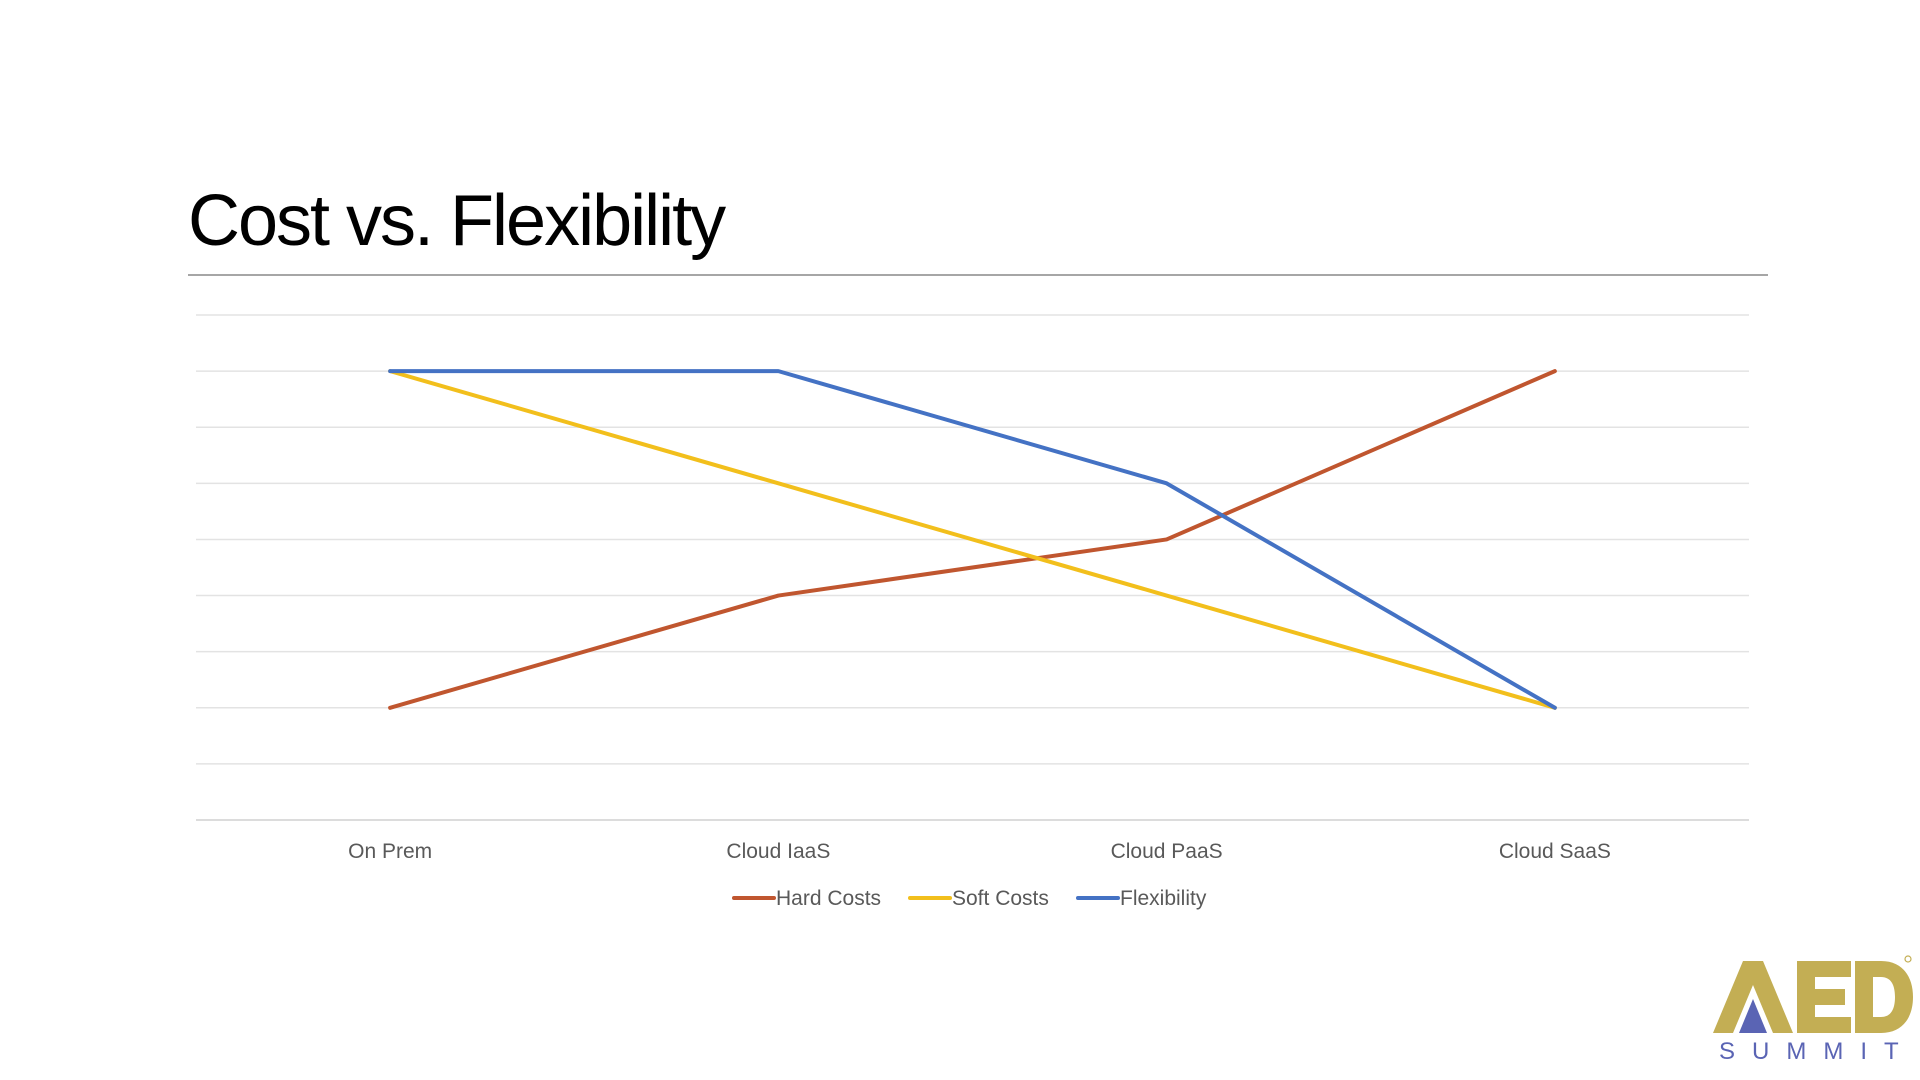 The image size is (1920, 1080). Describe the element at coordinates (978, 275) in the screenshot. I see `title-divider` at that location.